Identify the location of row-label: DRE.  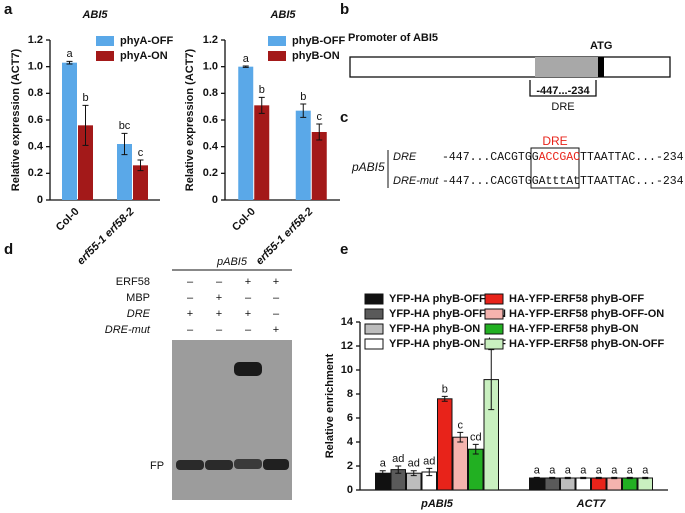
(139, 314).